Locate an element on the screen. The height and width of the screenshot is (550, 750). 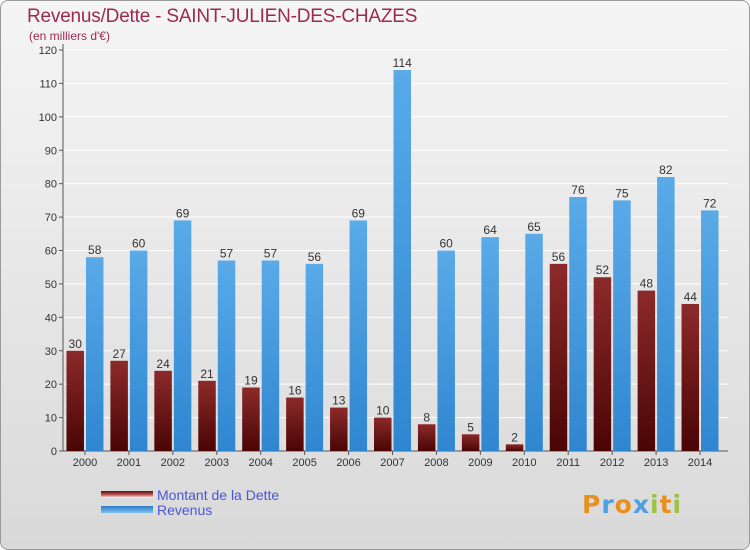
data-label-dette: 19 is located at coordinates (251, 381).